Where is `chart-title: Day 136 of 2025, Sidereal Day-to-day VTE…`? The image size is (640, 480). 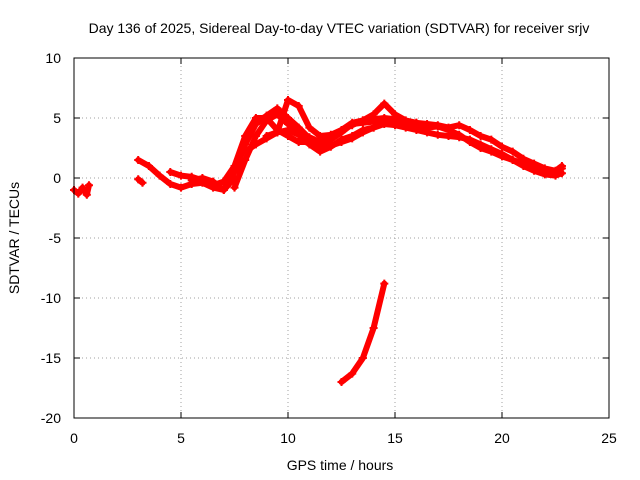 chart-title: Day 136 of 2025, Sidereal Day-to-day VTE… is located at coordinates (339, 28).